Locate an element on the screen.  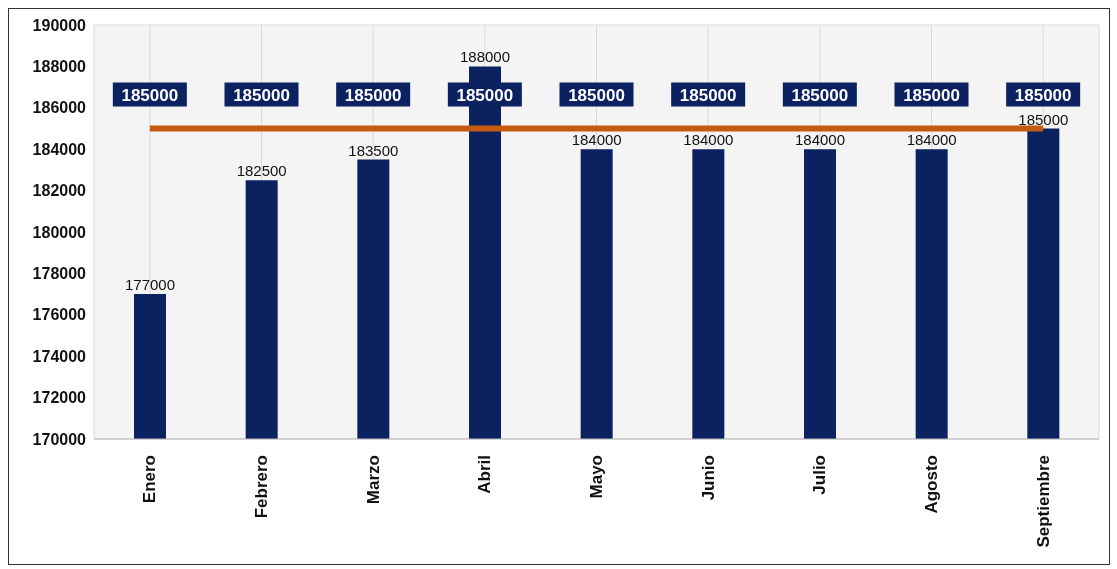
data-label: 182500 is located at coordinates (261, 171).